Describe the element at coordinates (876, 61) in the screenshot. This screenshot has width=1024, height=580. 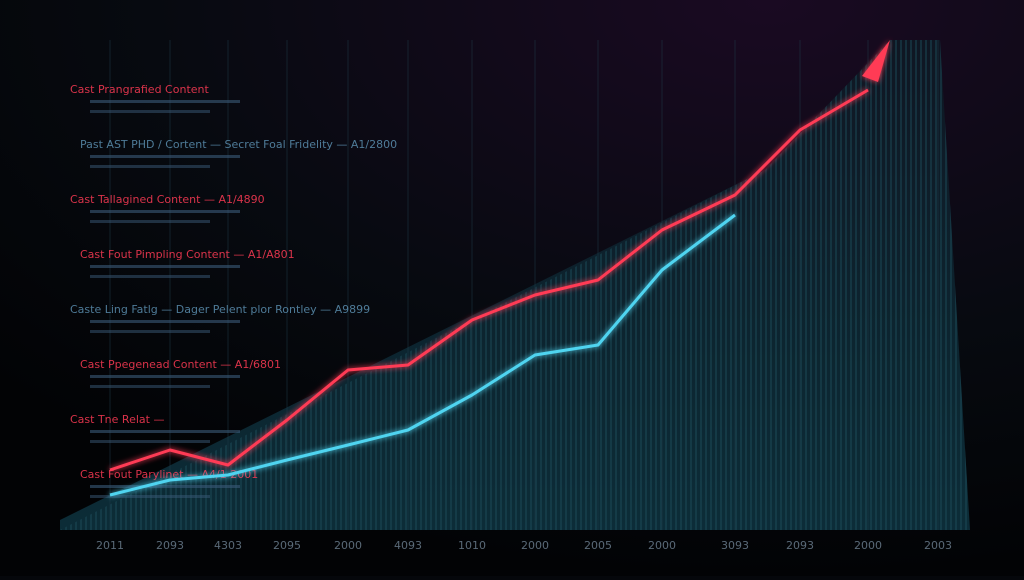
I see `trend-arrow` at that location.